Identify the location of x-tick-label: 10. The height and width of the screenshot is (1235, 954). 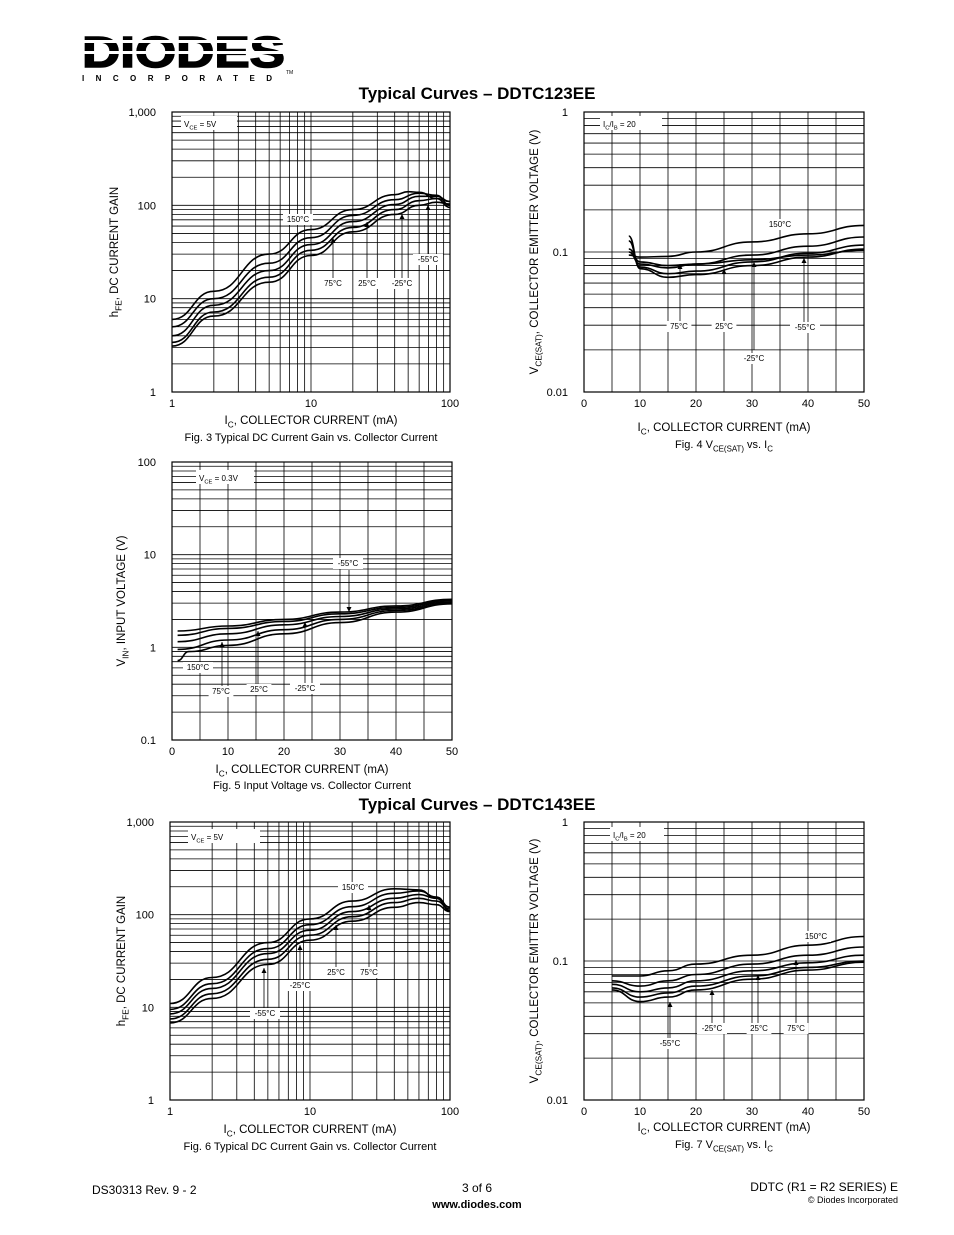
(640, 404).